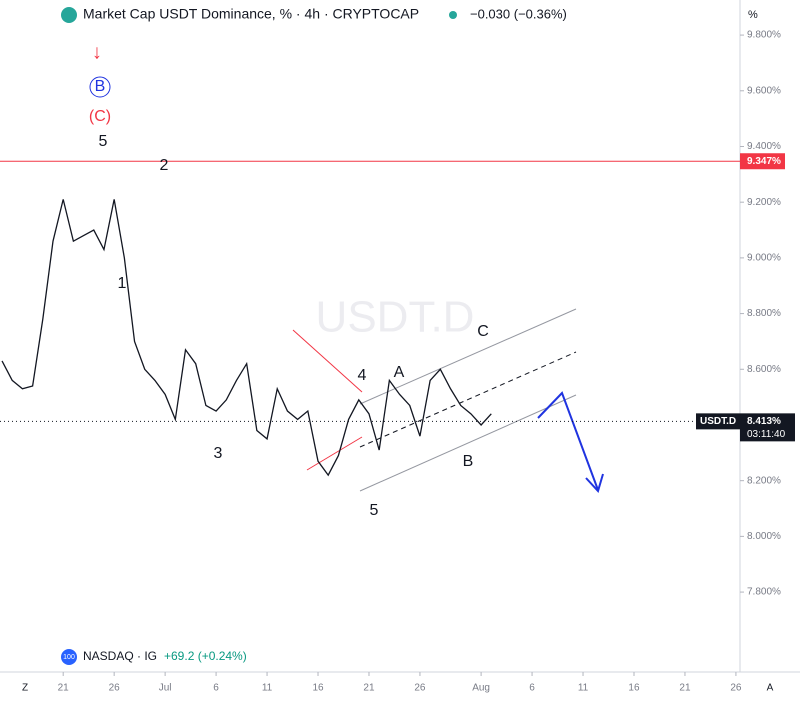 The height and width of the screenshot is (705, 800). Describe the element at coordinates (218, 453) in the screenshot. I see `wave-label: 3` at that location.